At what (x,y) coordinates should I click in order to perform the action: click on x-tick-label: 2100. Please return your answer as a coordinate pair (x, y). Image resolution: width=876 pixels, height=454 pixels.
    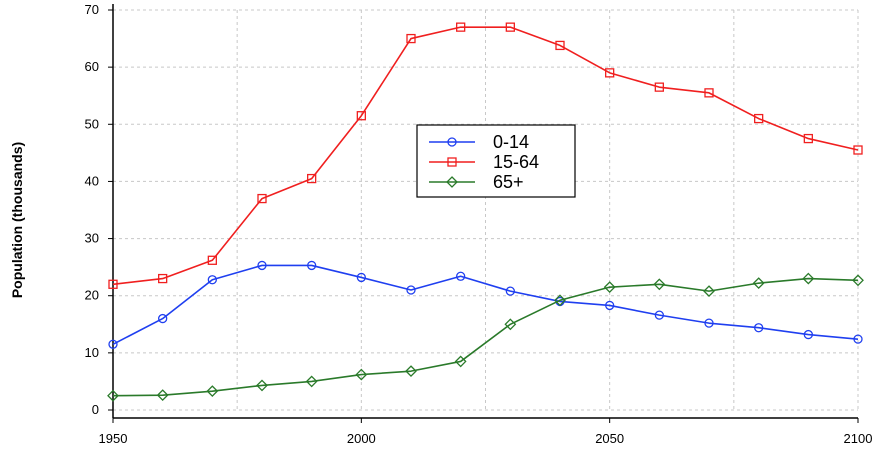
    Looking at the image, I should click on (858, 438).